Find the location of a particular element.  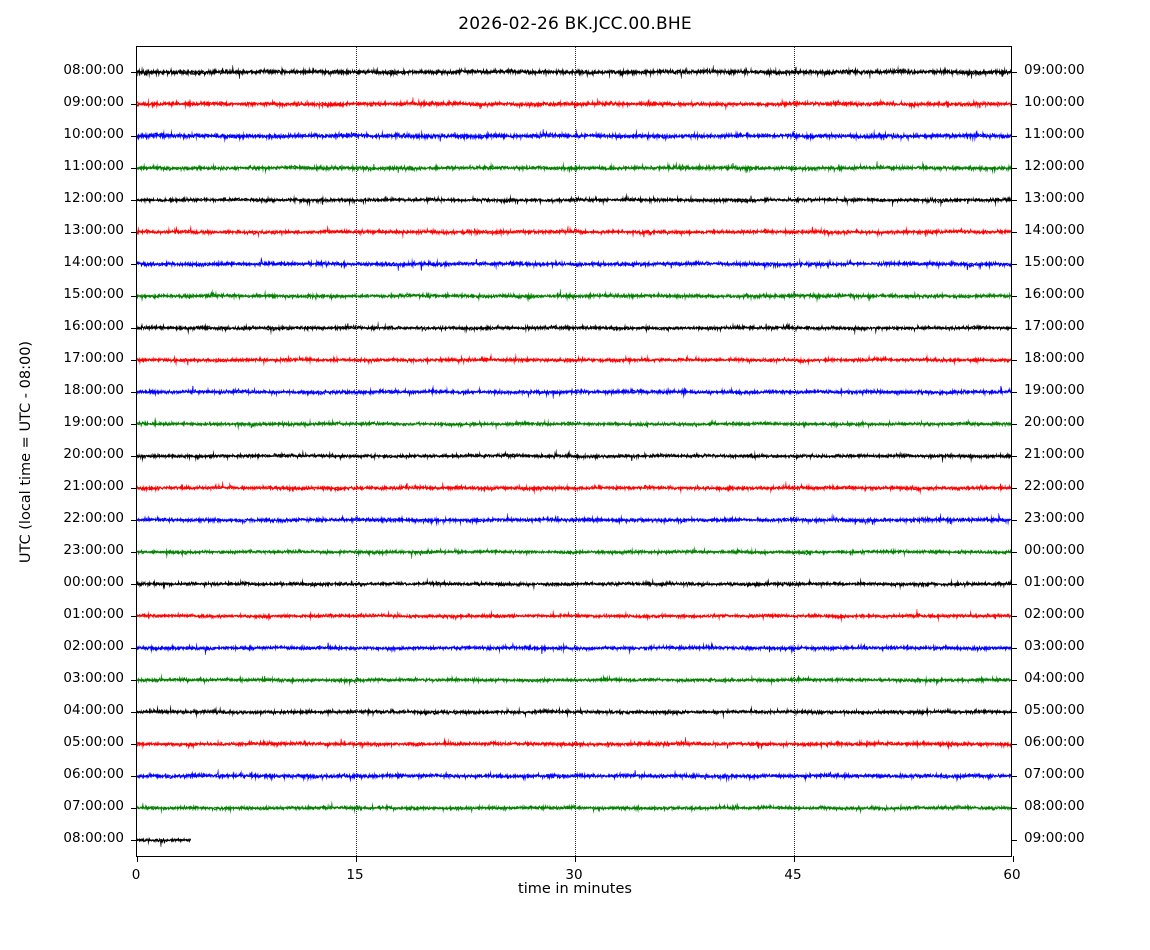

y-axis-label-right: 07:00:00 is located at coordinates (1054, 774).